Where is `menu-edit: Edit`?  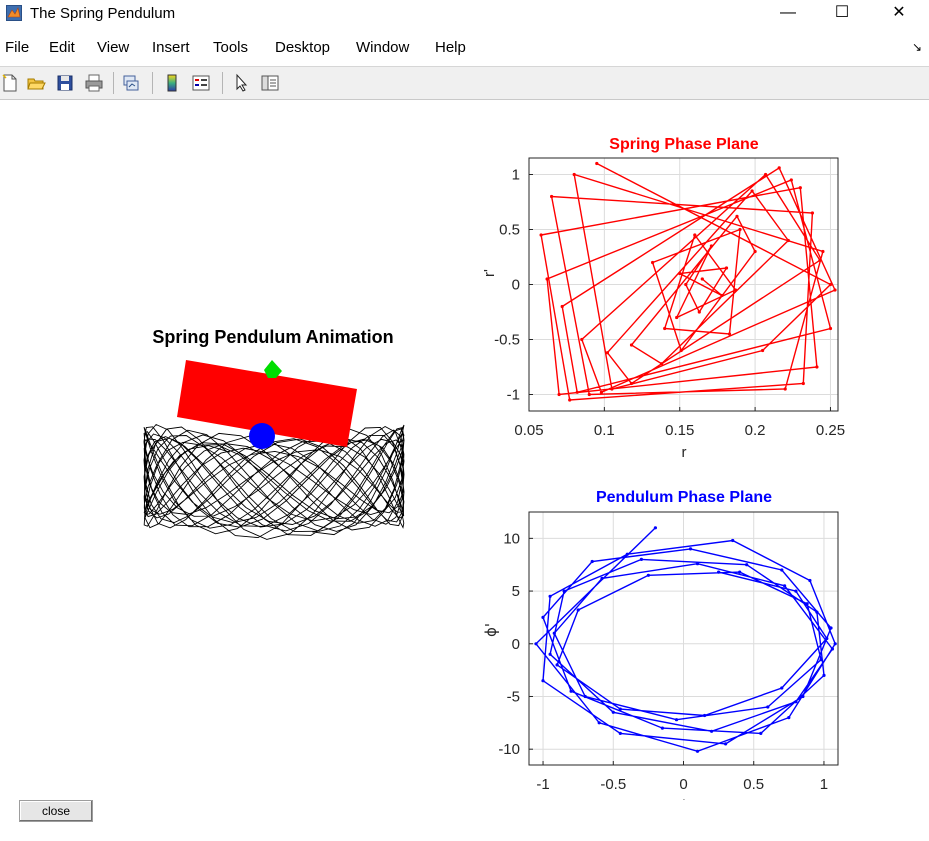
menu-edit: Edit is located at coordinates (62, 47).